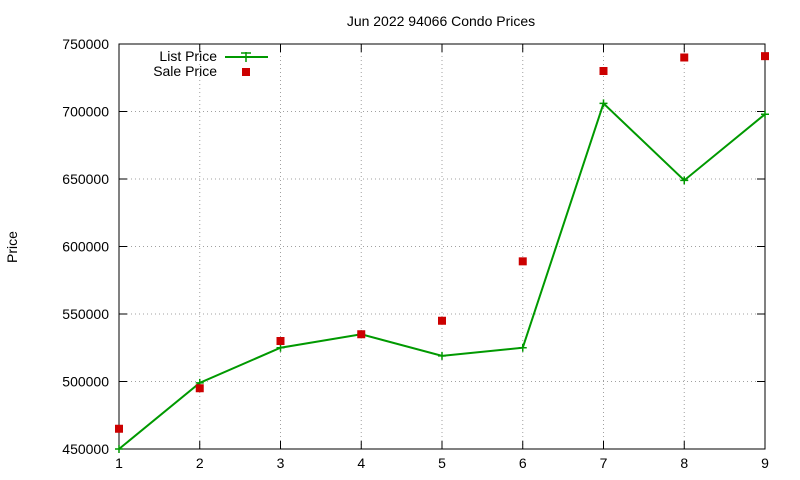  I want to click on x-tick-label: 1, so click(119, 463).